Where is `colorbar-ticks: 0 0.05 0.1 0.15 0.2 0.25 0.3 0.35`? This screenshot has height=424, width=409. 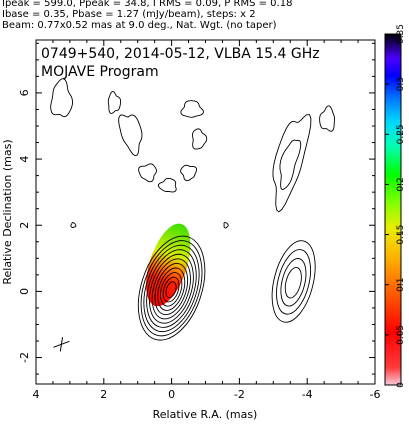 colorbar-ticks: 0 0.05 0.1 0.15 0.2 0.25 0.3 0.35 is located at coordinates (395, 206).